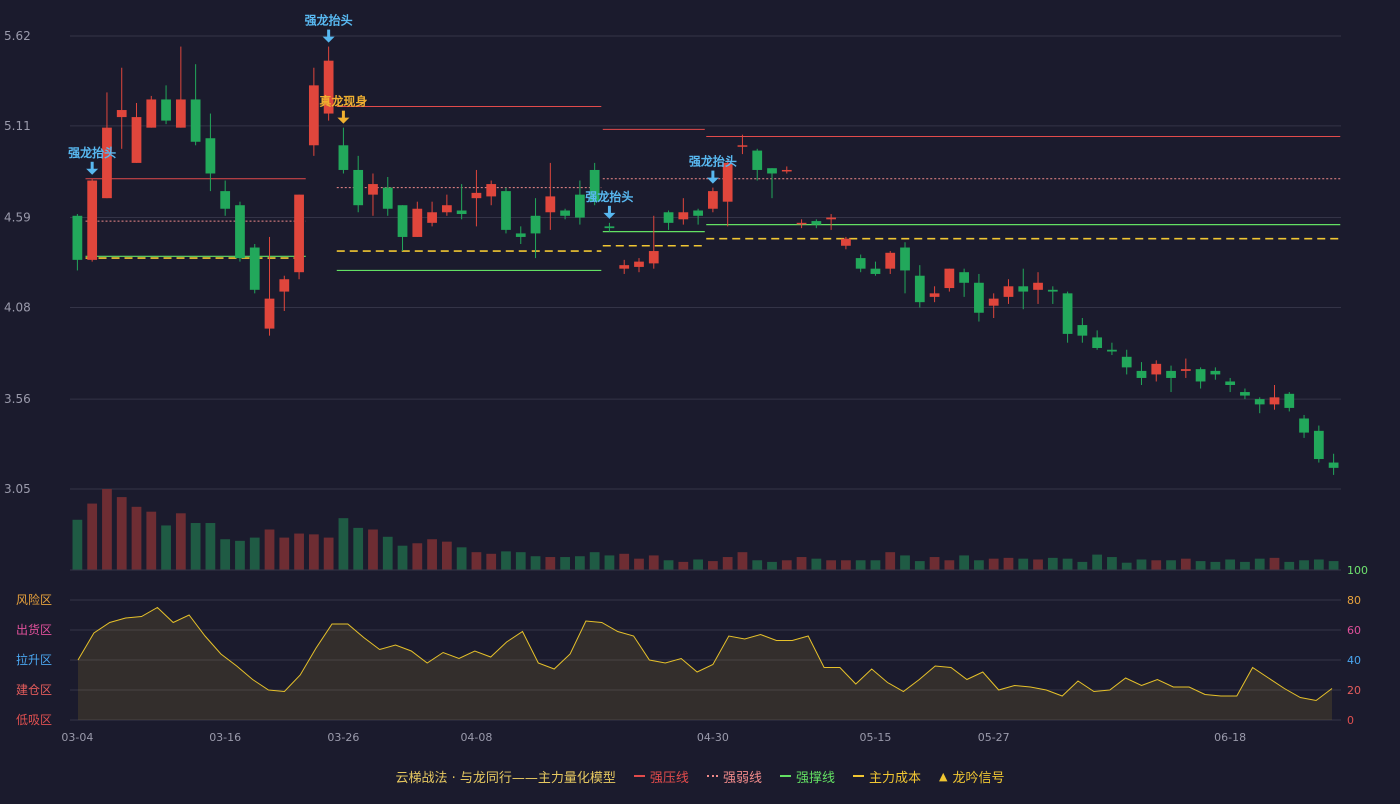 This screenshot has width=1400, height=804. What do you see at coordinates (713, 737) in the screenshot?
I see `x-tick-label: 04-30` at bounding box center [713, 737].